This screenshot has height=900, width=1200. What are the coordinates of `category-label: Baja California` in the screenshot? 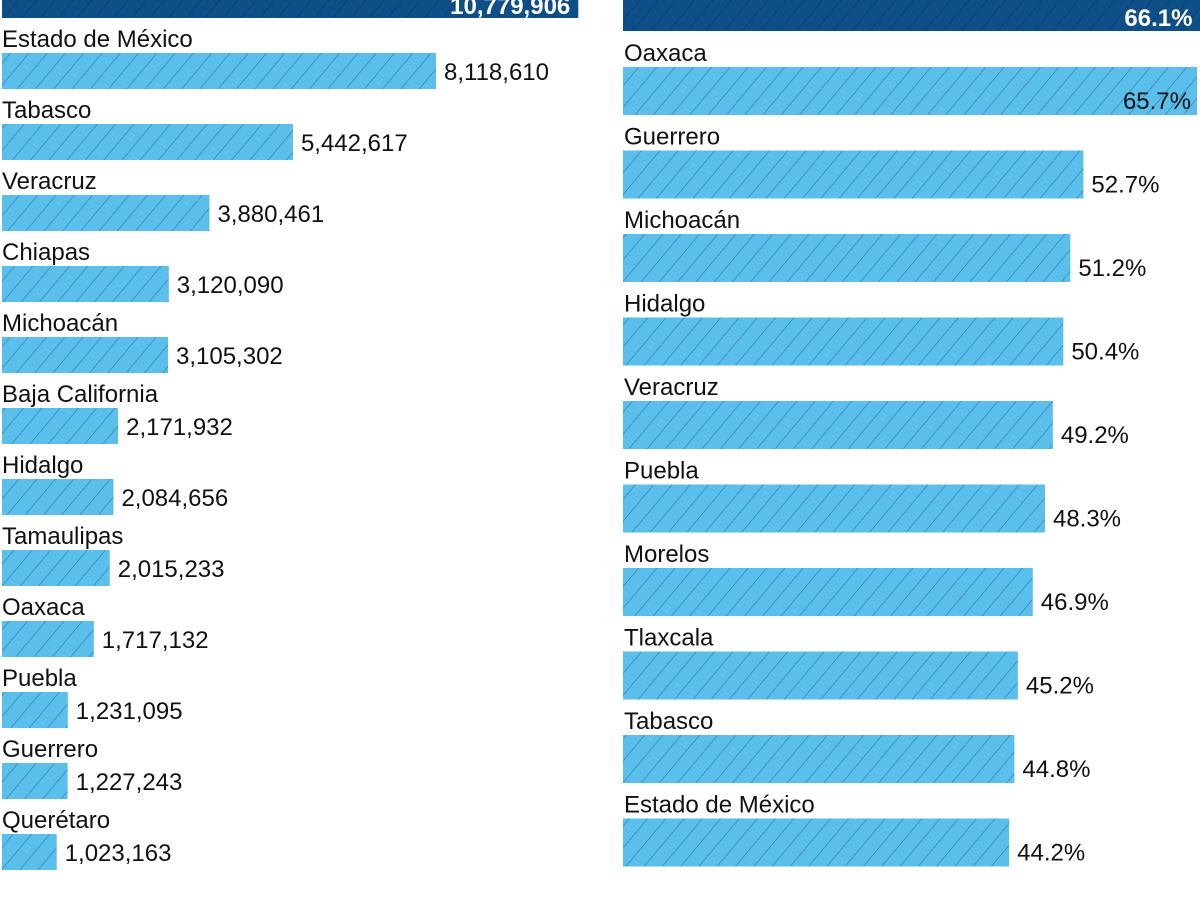 It's located at (80, 394).